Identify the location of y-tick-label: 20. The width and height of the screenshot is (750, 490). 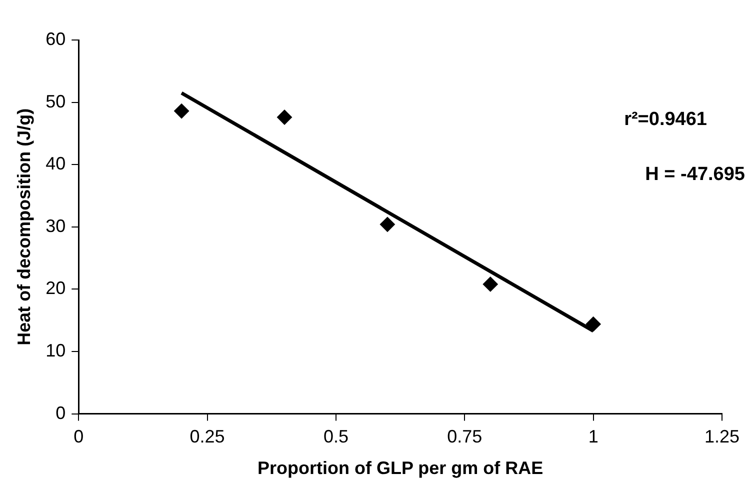
(56, 288).